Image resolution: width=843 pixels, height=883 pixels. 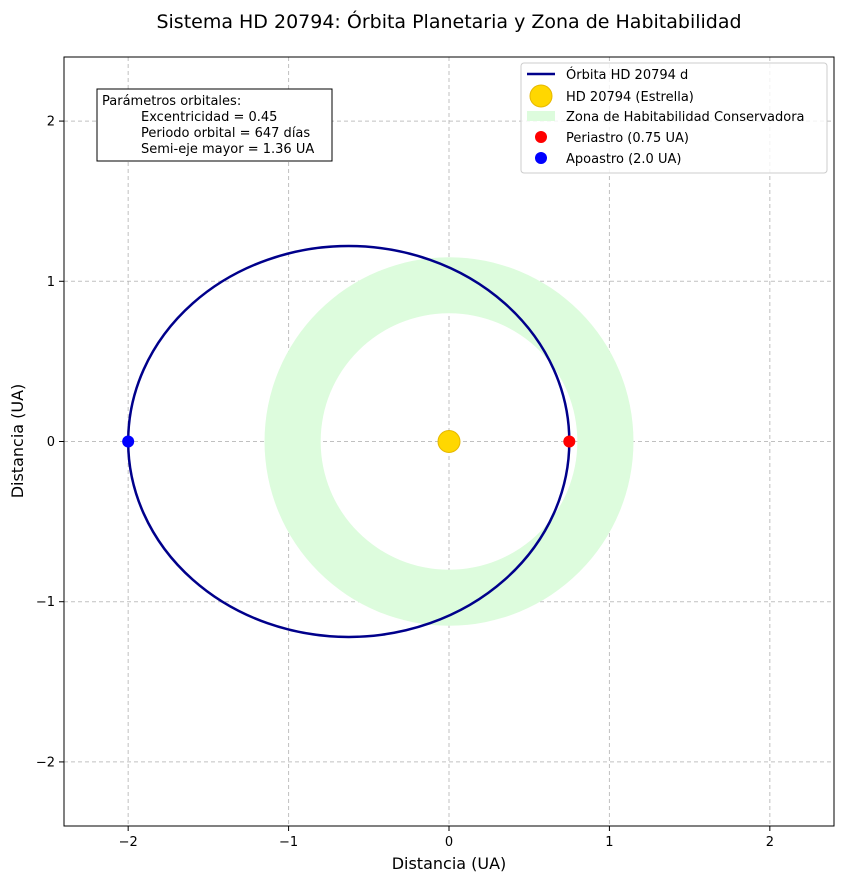 What do you see at coordinates (17, 441) in the screenshot?
I see `y-axis-label: Distancia (UA)` at bounding box center [17, 441].